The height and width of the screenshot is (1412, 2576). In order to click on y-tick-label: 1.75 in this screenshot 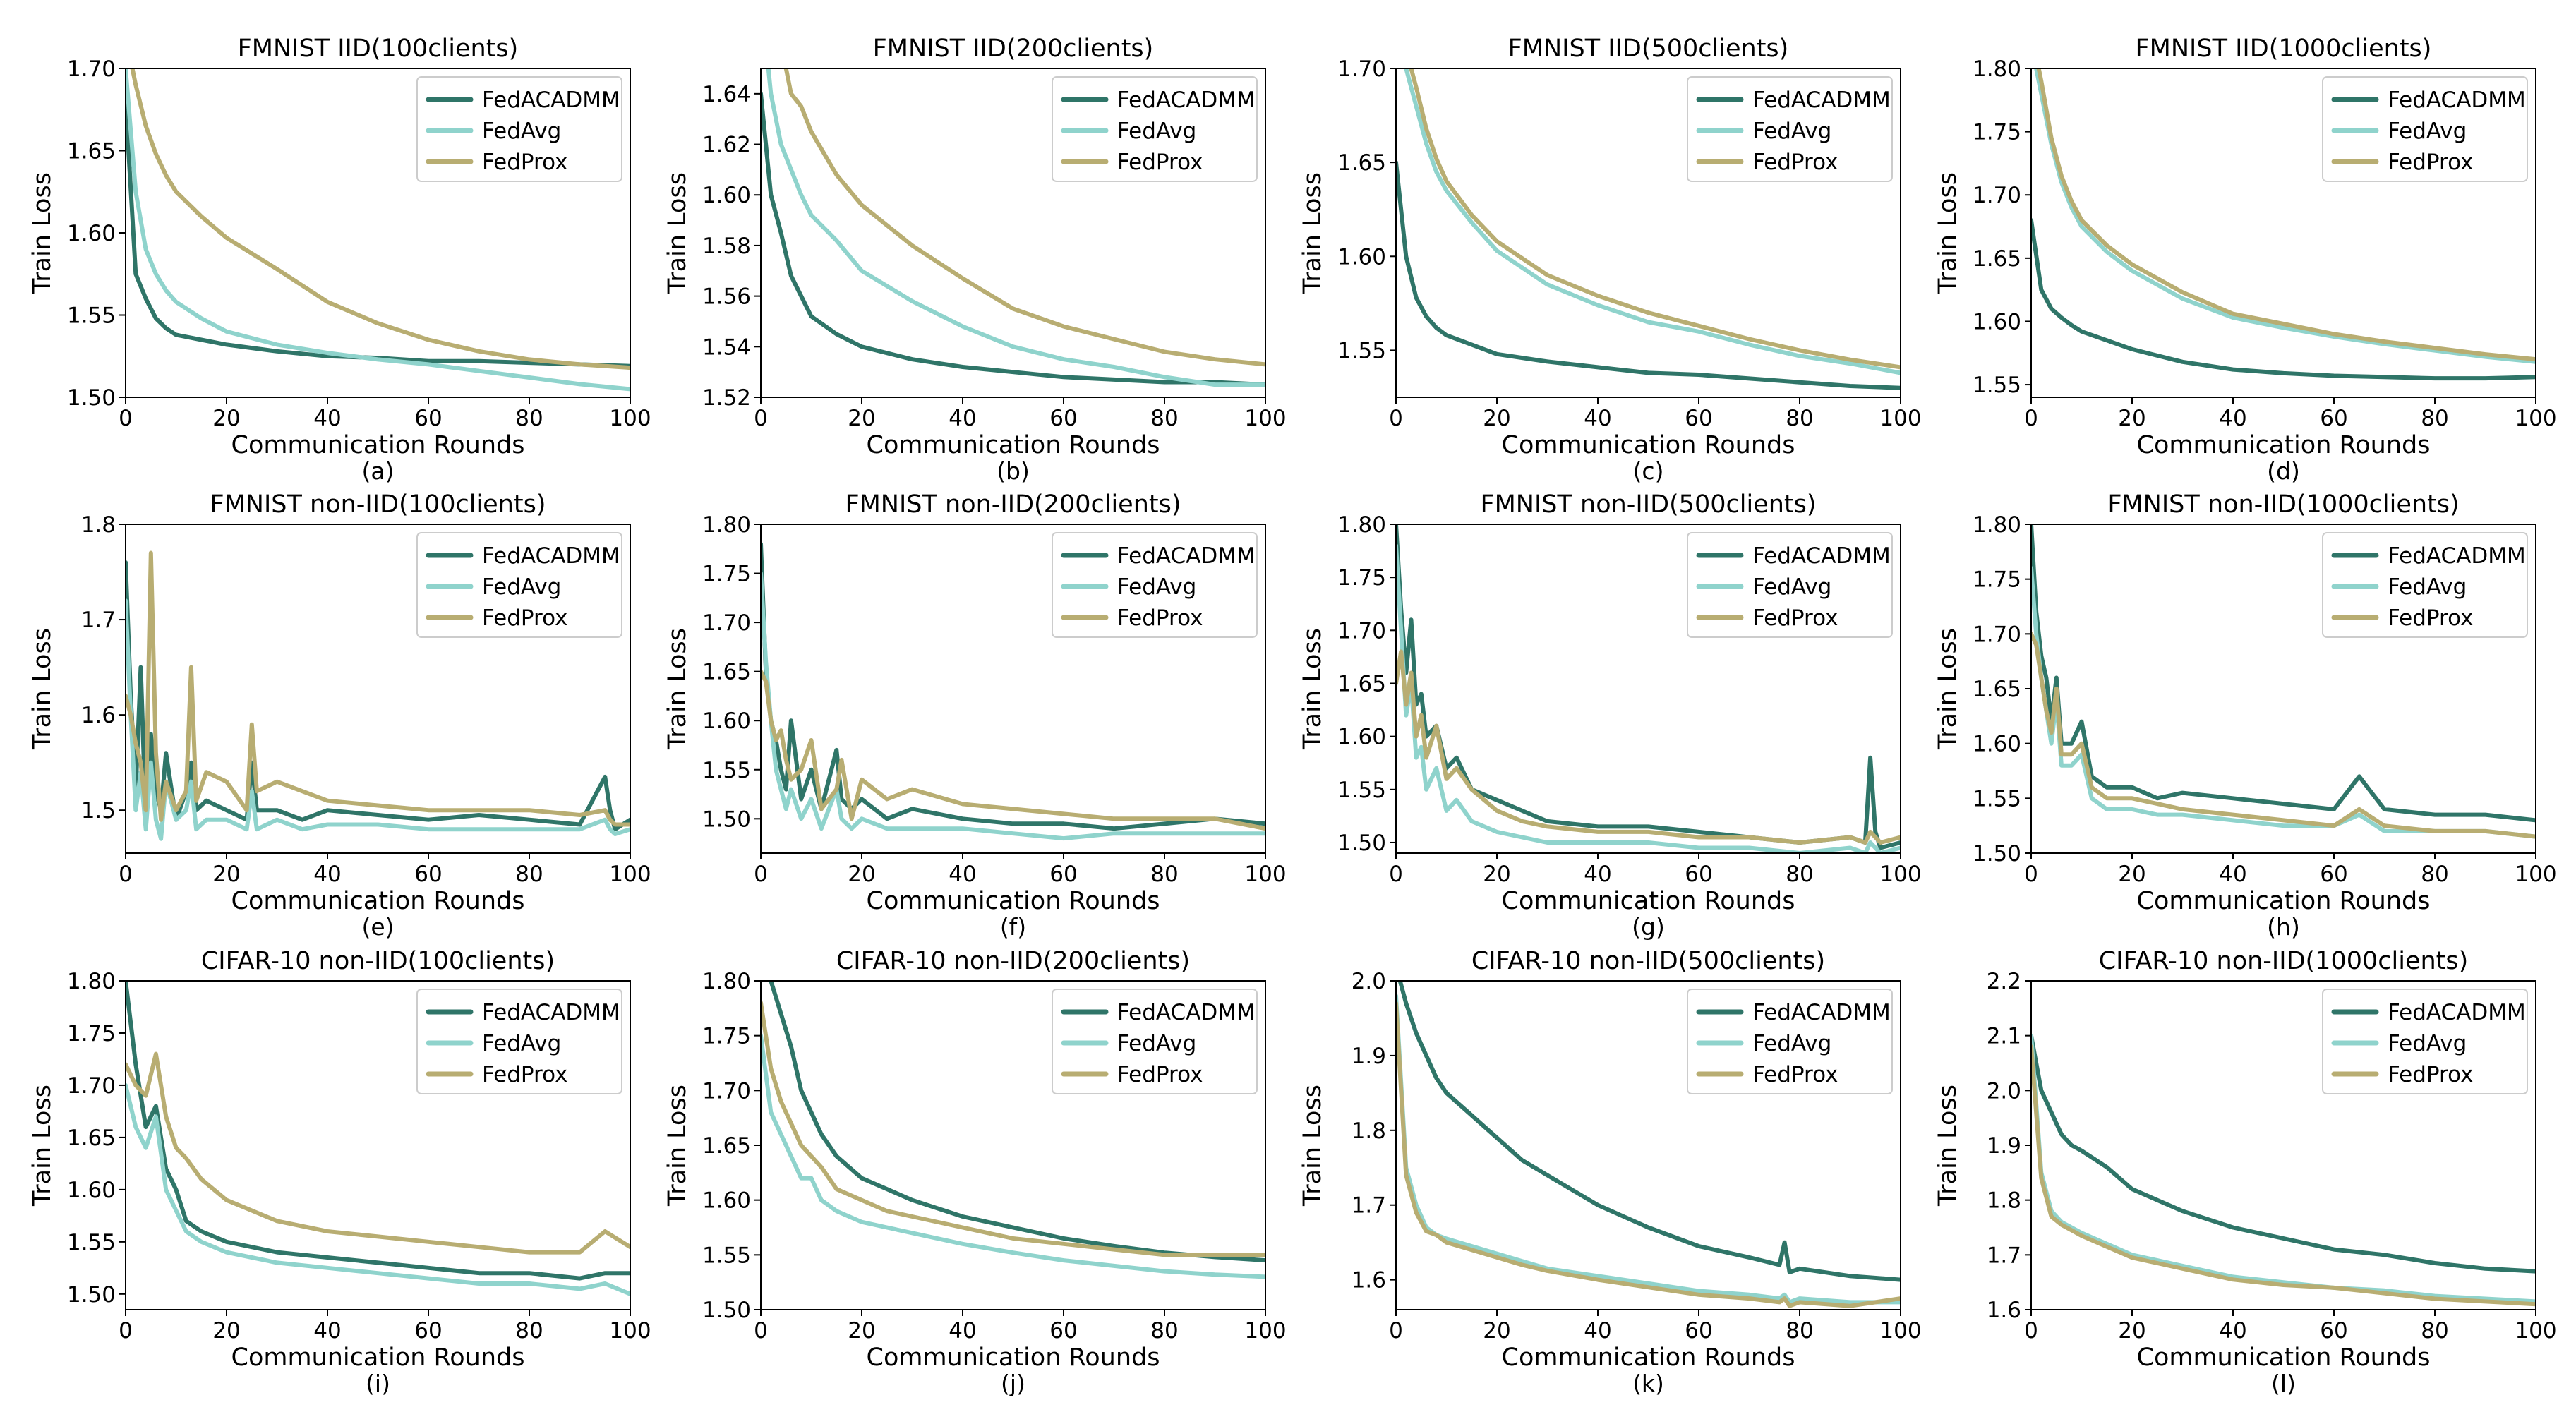, I will do `click(91, 1033)`.